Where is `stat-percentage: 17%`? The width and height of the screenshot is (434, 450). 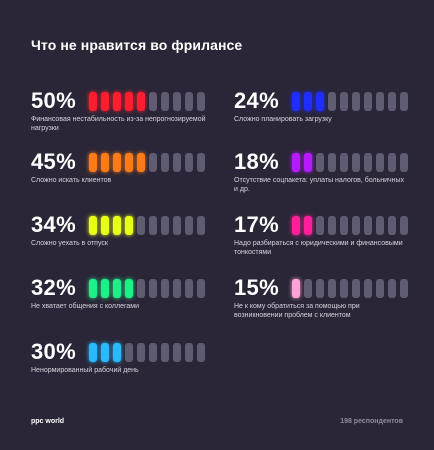
stat-percentage: 17% is located at coordinates (256, 224).